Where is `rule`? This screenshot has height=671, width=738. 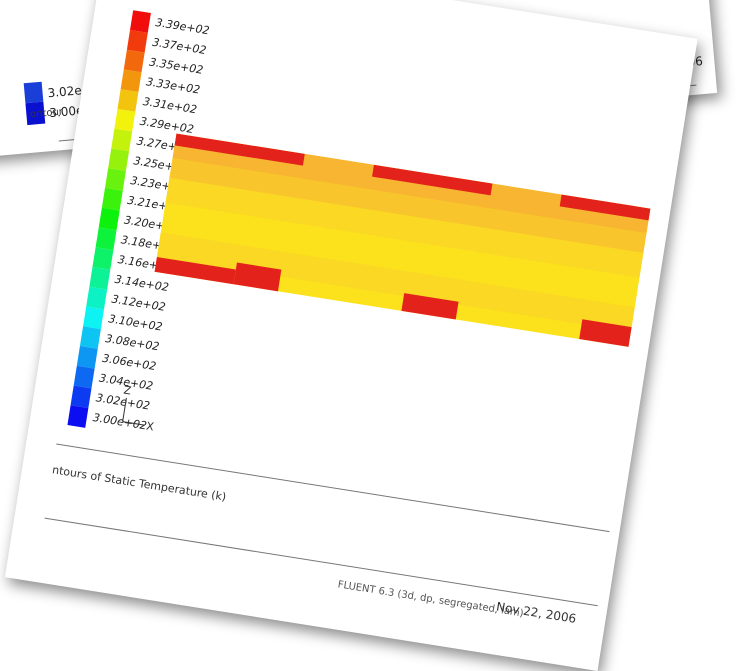
rule is located at coordinates (321, 562).